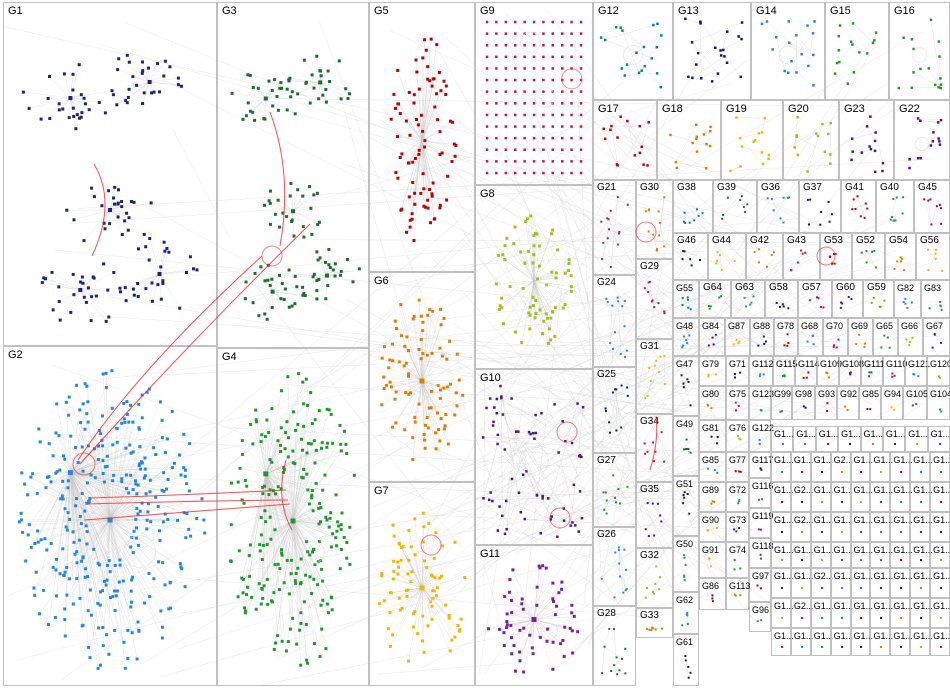  What do you see at coordinates (614, 321) in the screenshot?
I see `group-cell-g24: G24` at bounding box center [614, 321].